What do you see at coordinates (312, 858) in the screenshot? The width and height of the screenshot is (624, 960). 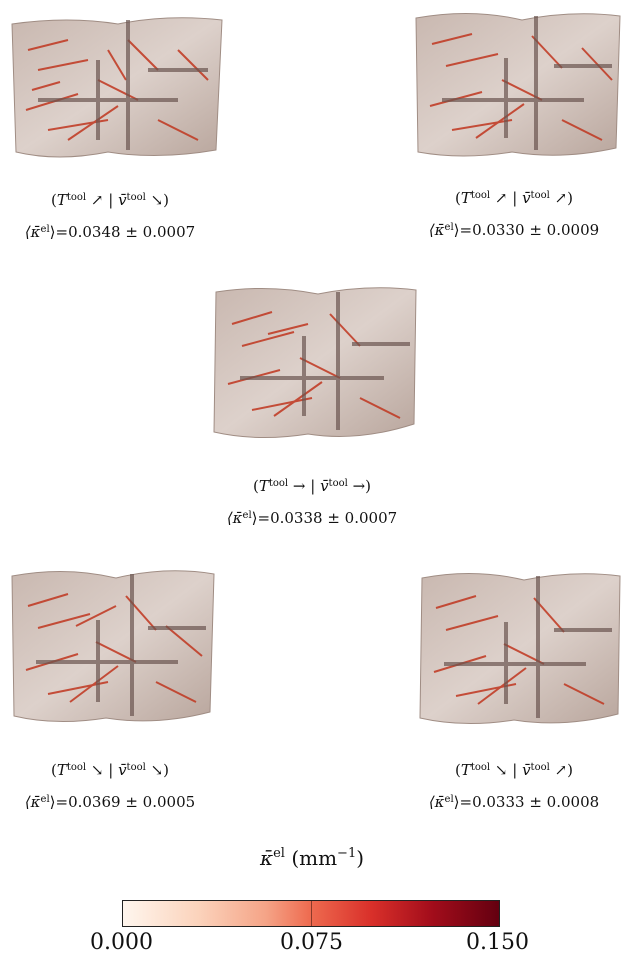 I see `colorbar-title: κ̄el (mm−1)` at bounding box center [312, 858].